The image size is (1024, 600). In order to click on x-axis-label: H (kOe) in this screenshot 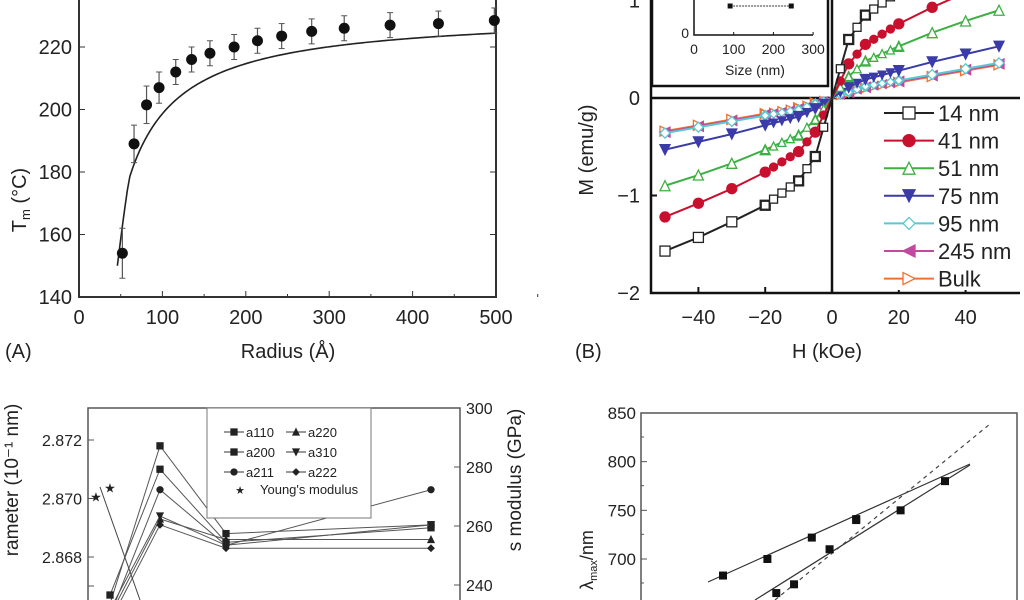, I will do `click(827, 352)`.